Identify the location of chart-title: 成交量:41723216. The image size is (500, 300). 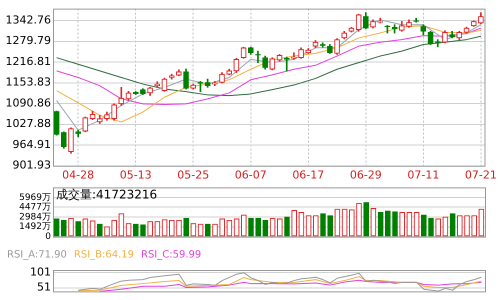
(107, 195).